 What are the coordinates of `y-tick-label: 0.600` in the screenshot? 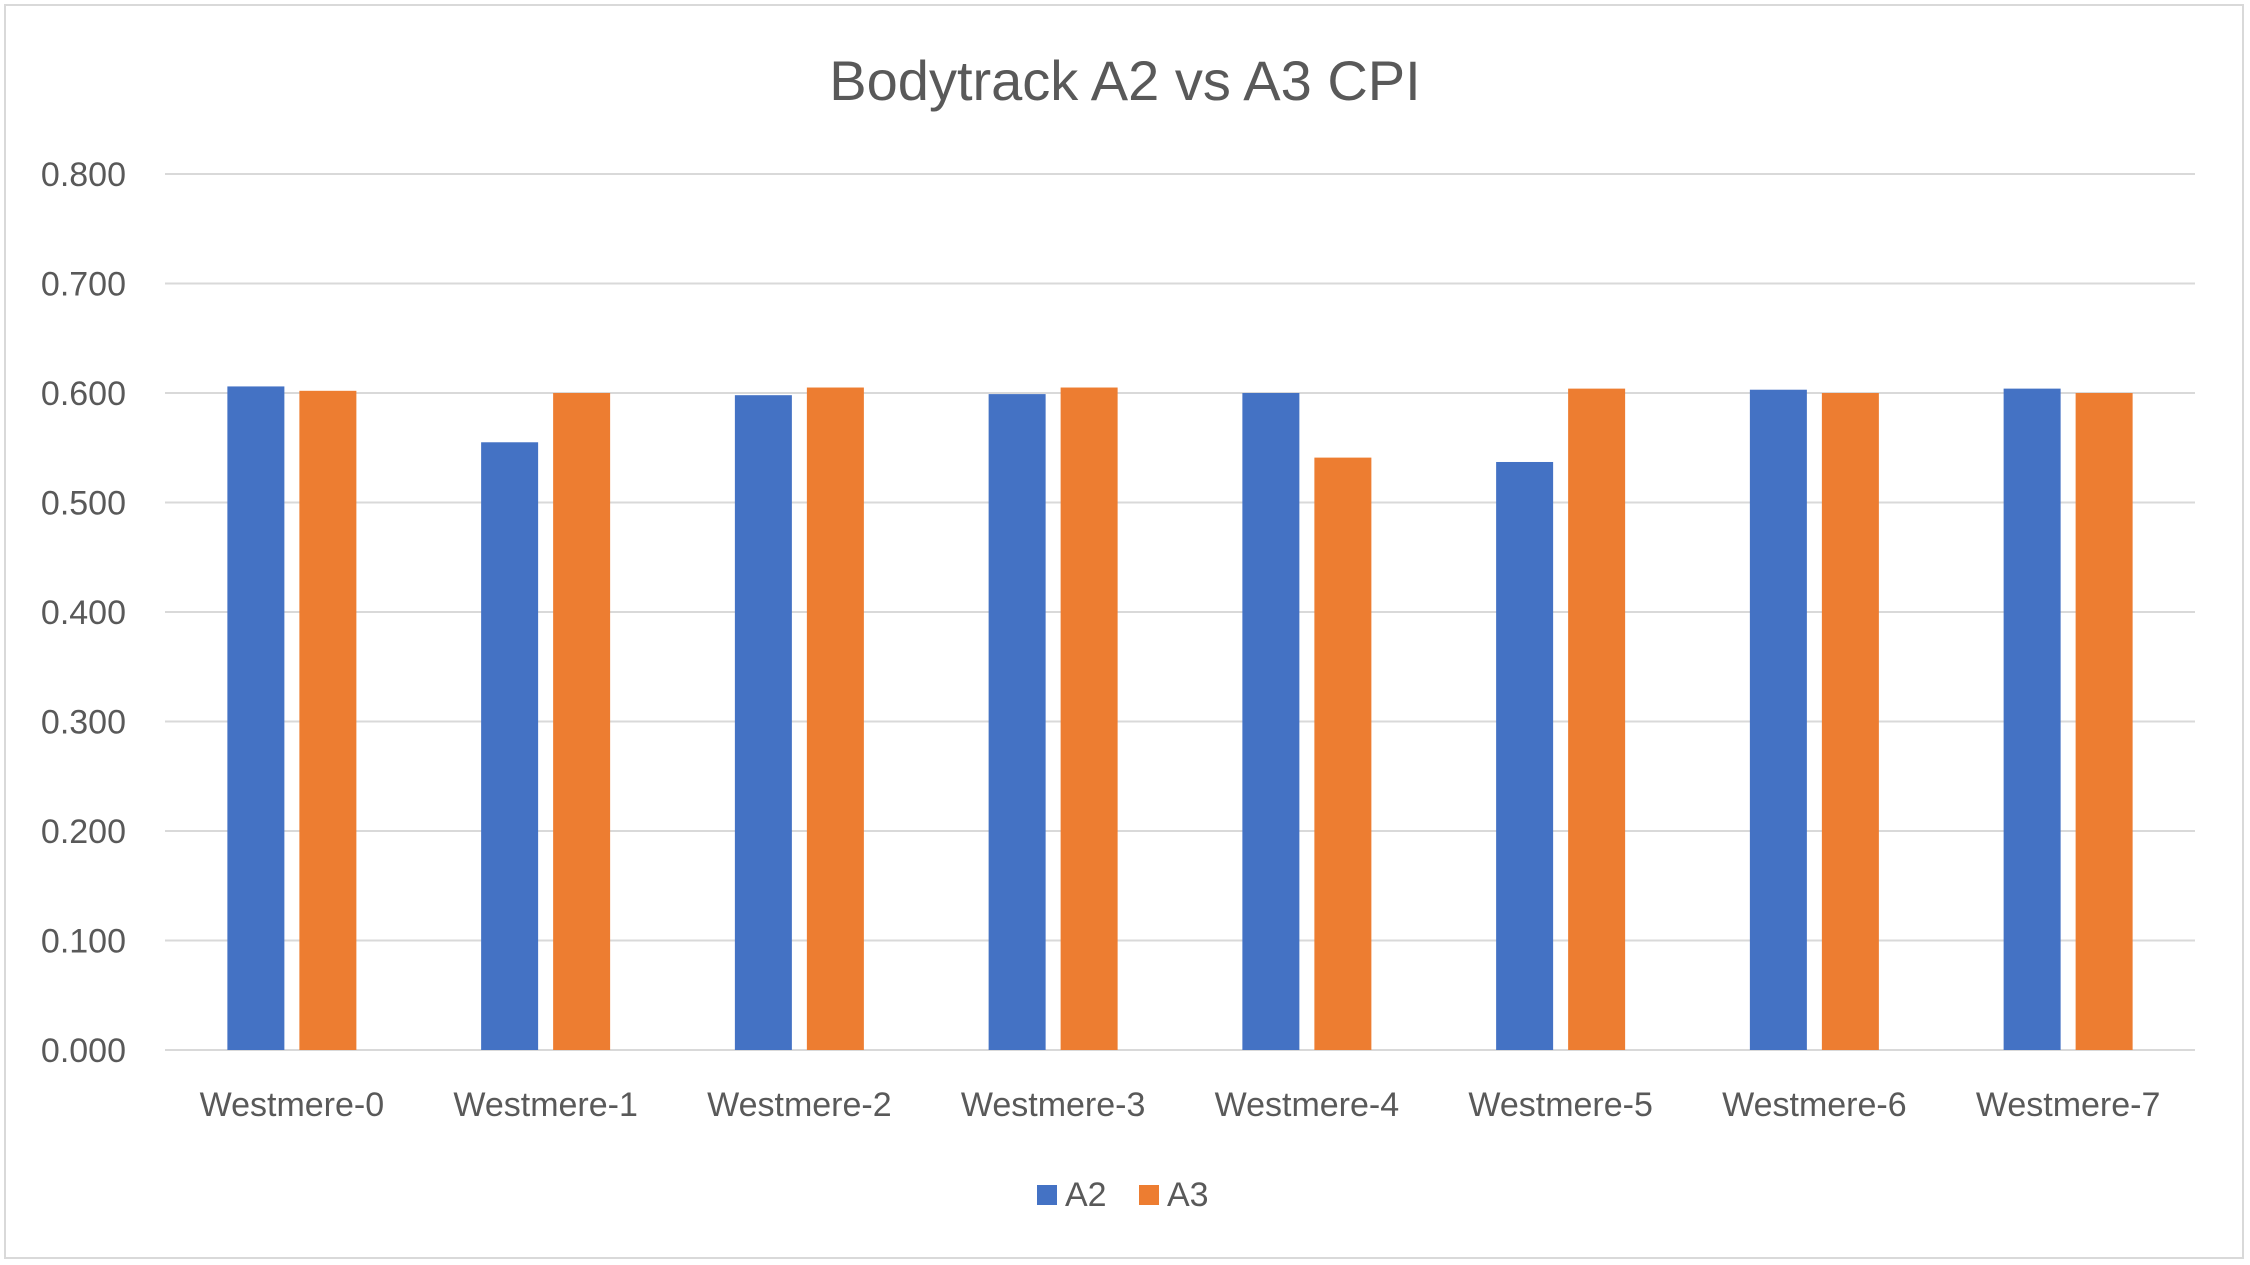 It's located at (83, 394).